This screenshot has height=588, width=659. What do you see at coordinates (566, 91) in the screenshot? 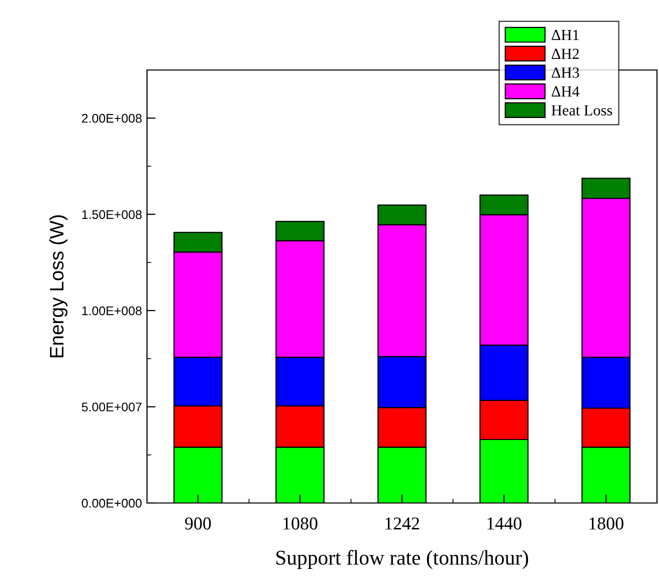
I see `legend-label: ΔH4` at bounding box center [566, 91].